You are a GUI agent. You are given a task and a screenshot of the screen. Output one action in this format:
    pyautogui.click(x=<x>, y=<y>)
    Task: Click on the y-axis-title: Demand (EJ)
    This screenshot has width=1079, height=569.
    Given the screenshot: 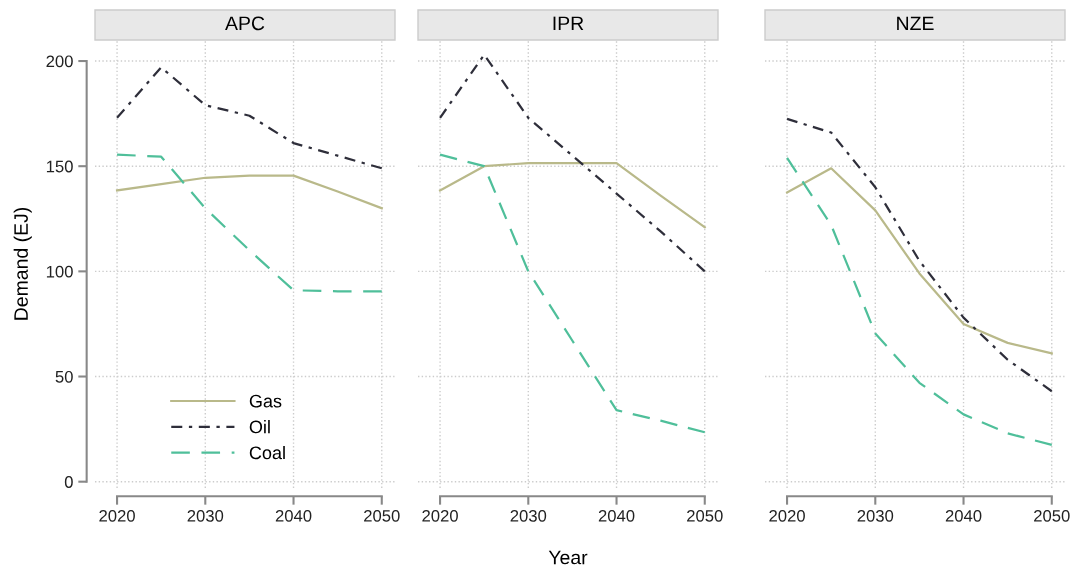 What is the action you would take?
    pyautogui.click(x=22, y=263)
    